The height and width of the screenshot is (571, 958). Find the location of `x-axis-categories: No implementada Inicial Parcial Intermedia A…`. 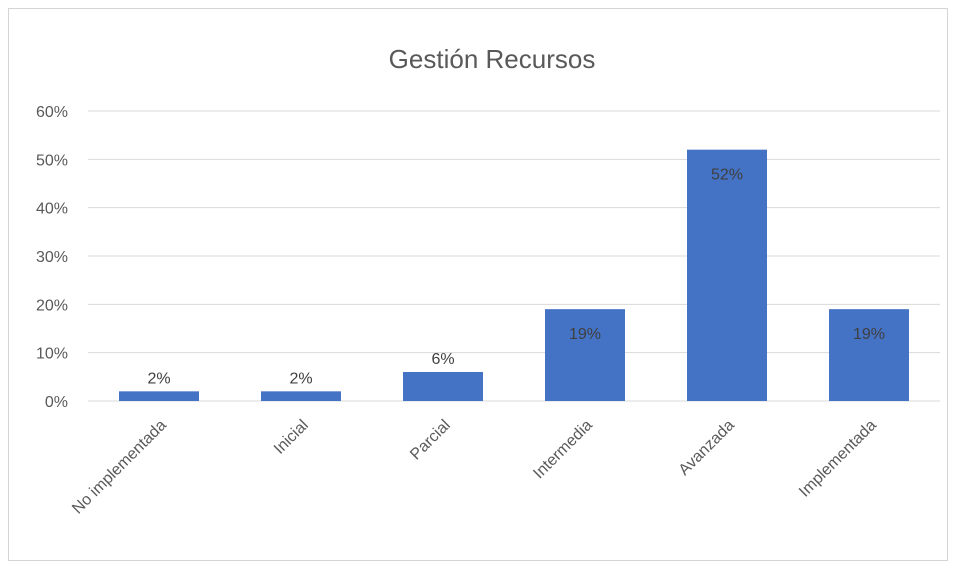

x-axis-categories: No implementada Inicial Parcial Intermedia A… is located at coordinates (474, 467).